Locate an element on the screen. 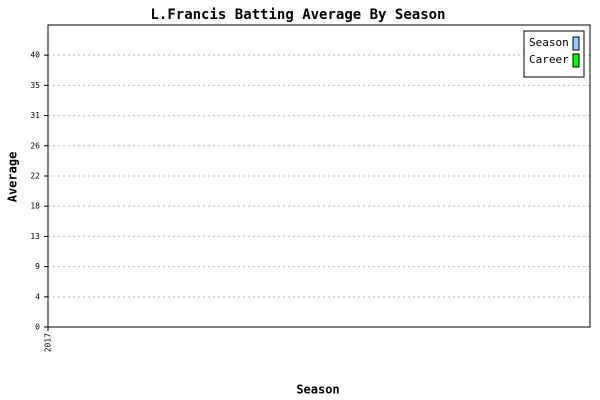  y-axis-label: Average is located at coordinates (13, 177).